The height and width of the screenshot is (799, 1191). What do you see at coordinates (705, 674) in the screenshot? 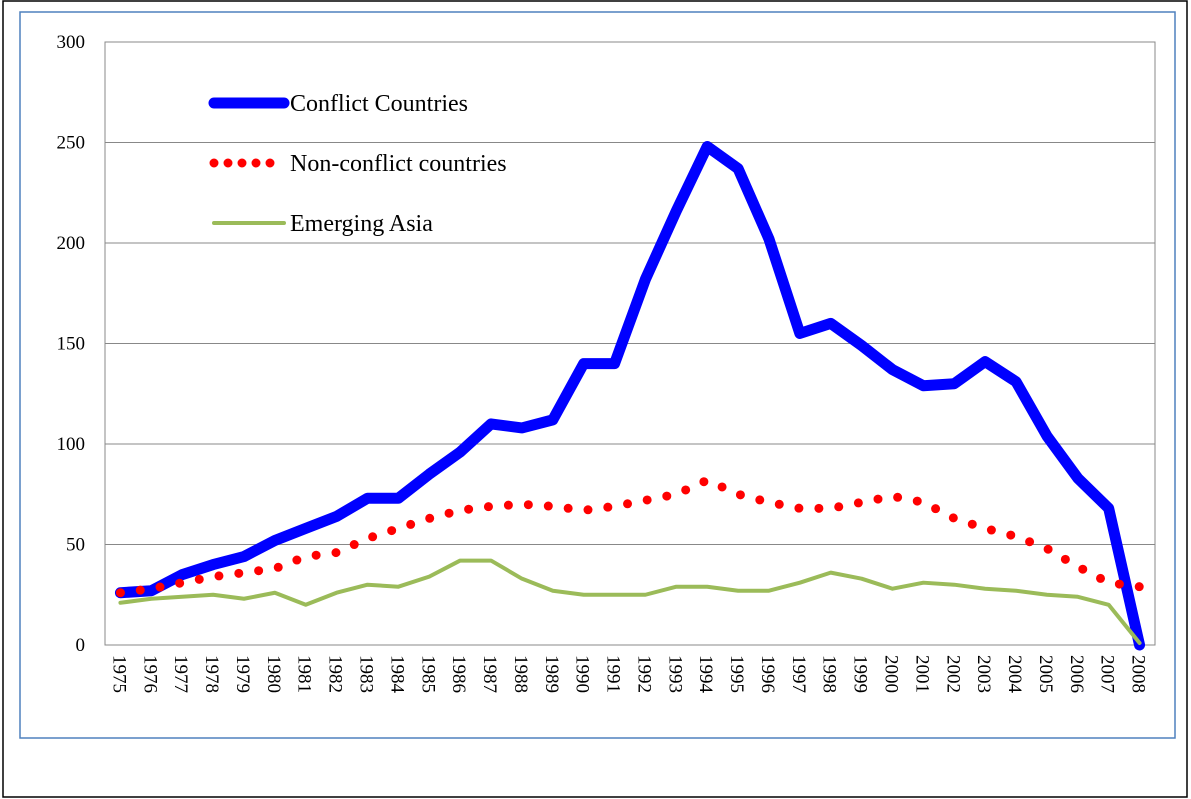
I see `x-tick-label: 1994` at bounding box center [705, 674].